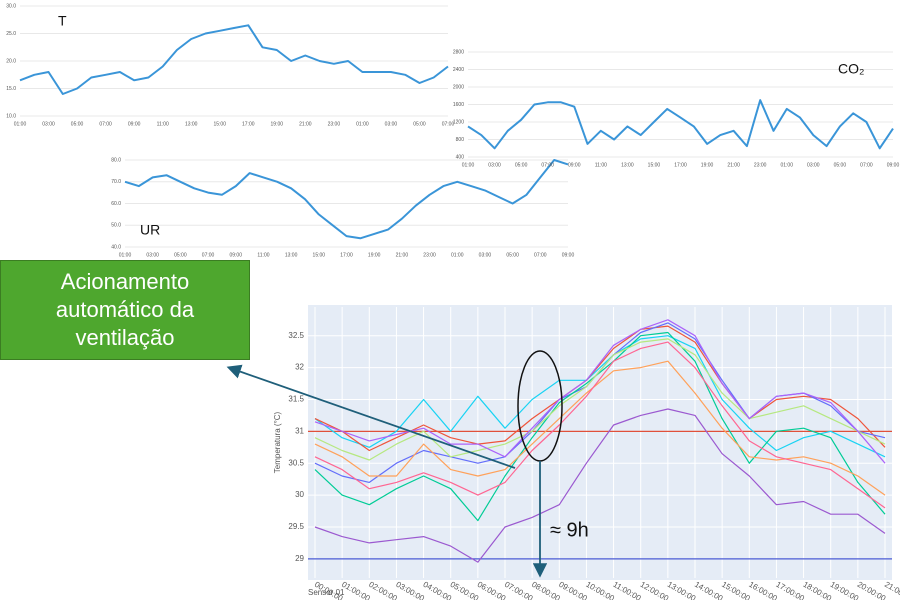 The image size is (900, 600). Describe the element at coordinates (458, 105) in the screenshot. I see `y-tick-label: 1600` at that location.